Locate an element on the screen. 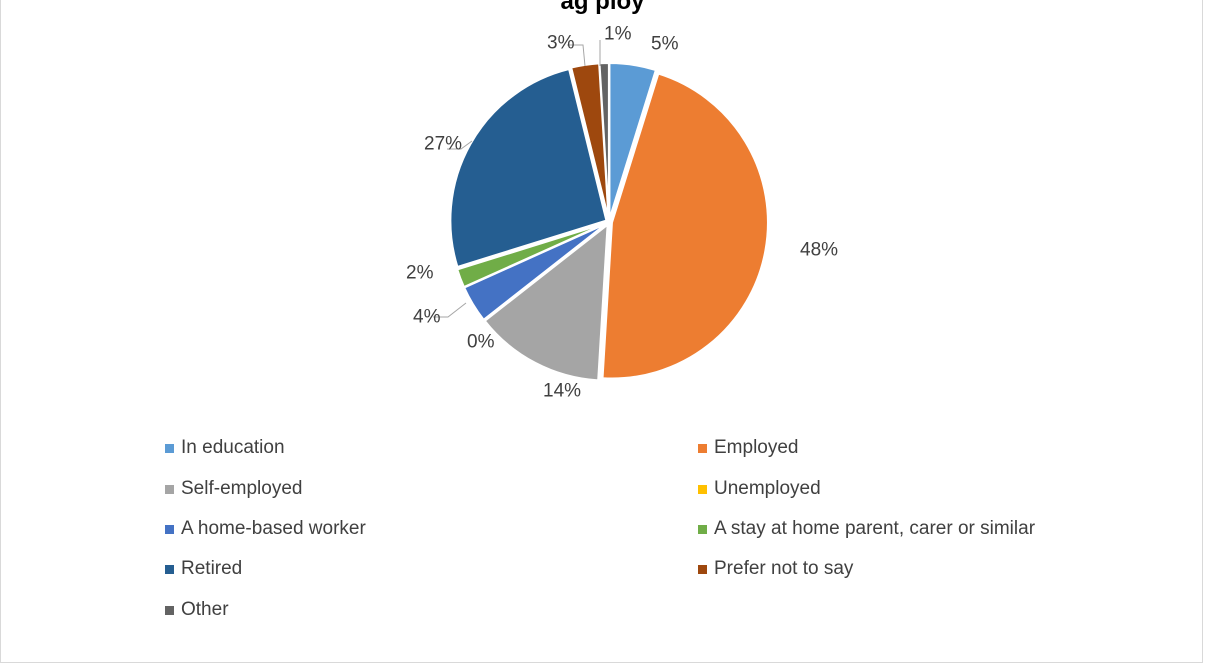 This screenshot has height=665, width=1205. legend-item-employed: Employed is located at coordinates (748, 448).